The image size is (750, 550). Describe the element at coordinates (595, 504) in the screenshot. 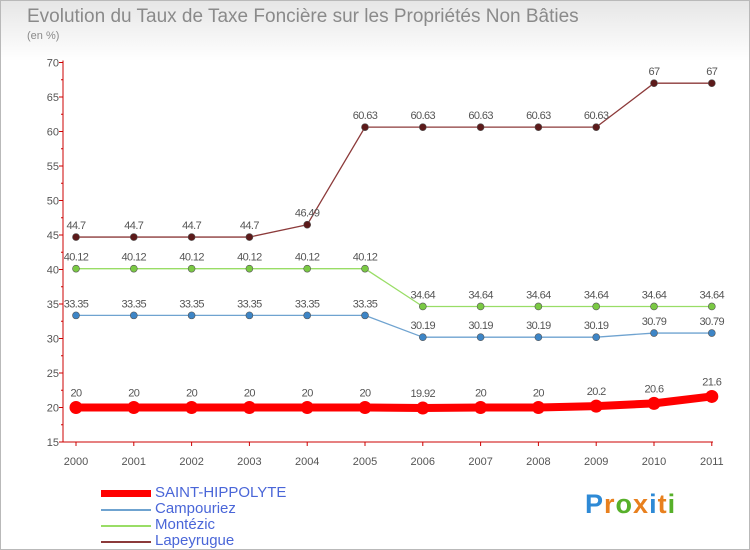

I see `logo-letter: P` at that location.